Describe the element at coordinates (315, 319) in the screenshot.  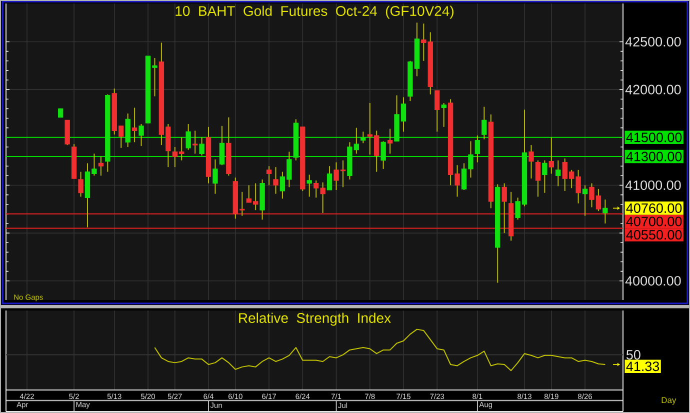
I see `chart-title: Relative Strength Index` at that location.